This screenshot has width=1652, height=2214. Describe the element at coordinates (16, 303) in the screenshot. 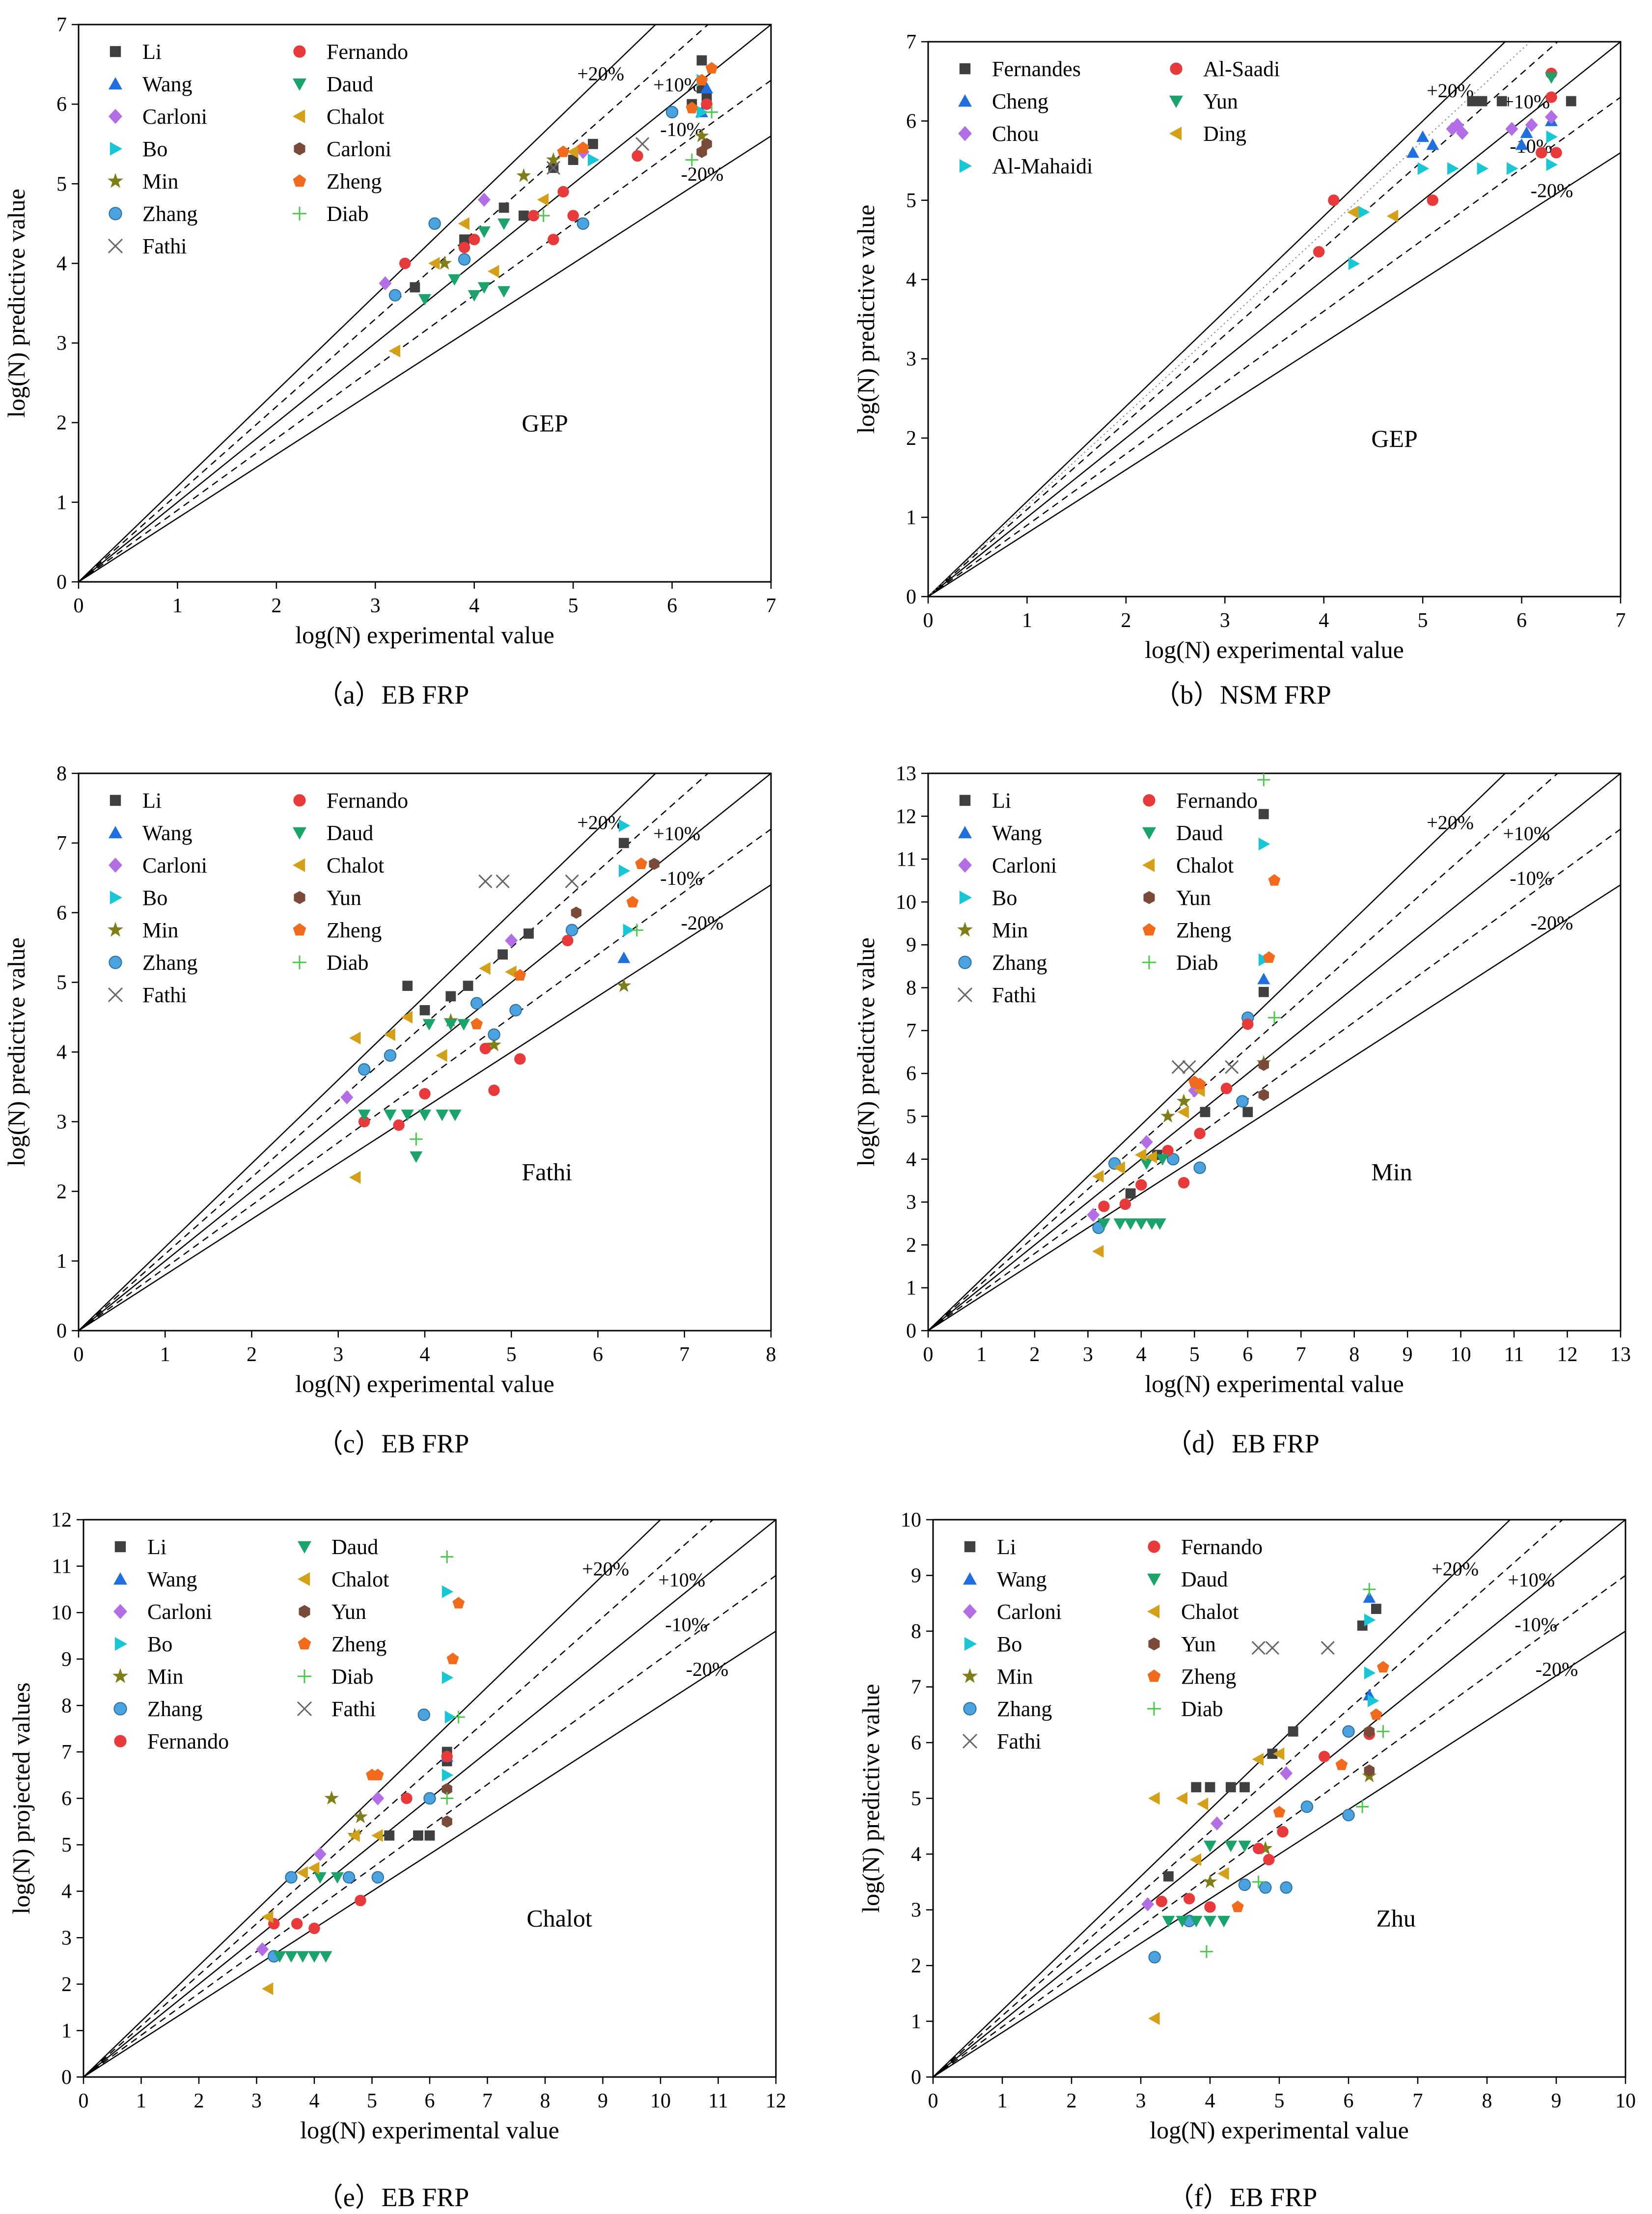

I see `y-axis-label: log(N) predictive value` at that location.